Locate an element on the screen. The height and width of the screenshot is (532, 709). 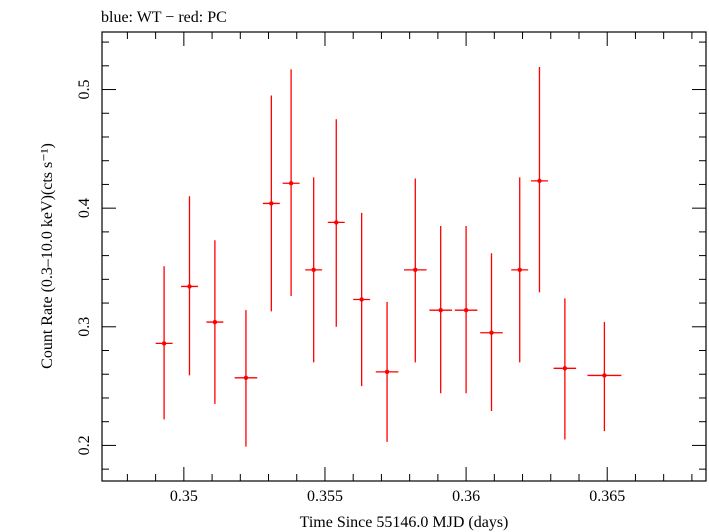
x-tick-label: 0.355 is located at coordinates (325, 496).